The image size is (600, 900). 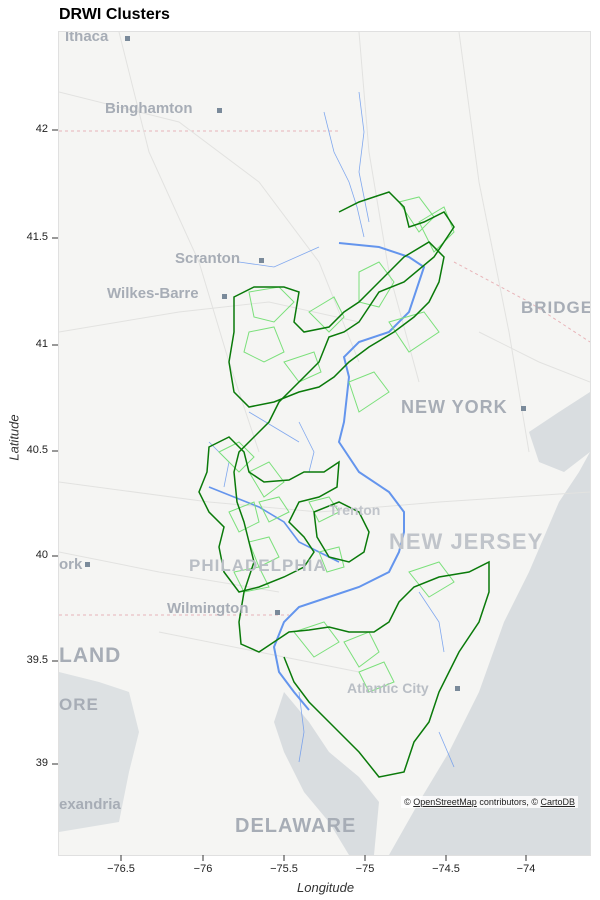 What do you see at coordinates (454, 407) in the screenshot?
I see `label-new-york: NEW YORK` at bounding box center [454, 407].